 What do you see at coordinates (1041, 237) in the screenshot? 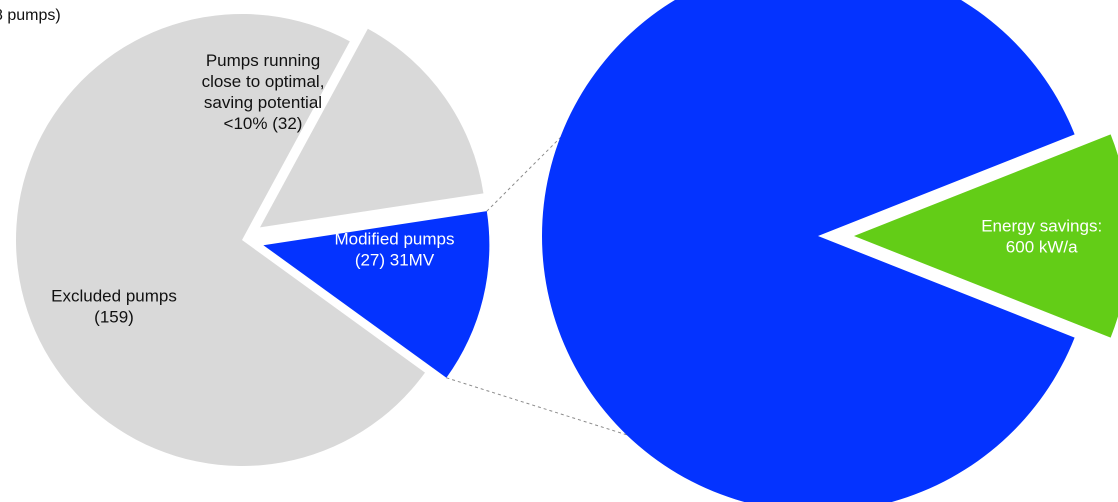
I see `slice-label-energy-savings: Energy savings: 600 kW/a` at bounding box center [1041, 237].